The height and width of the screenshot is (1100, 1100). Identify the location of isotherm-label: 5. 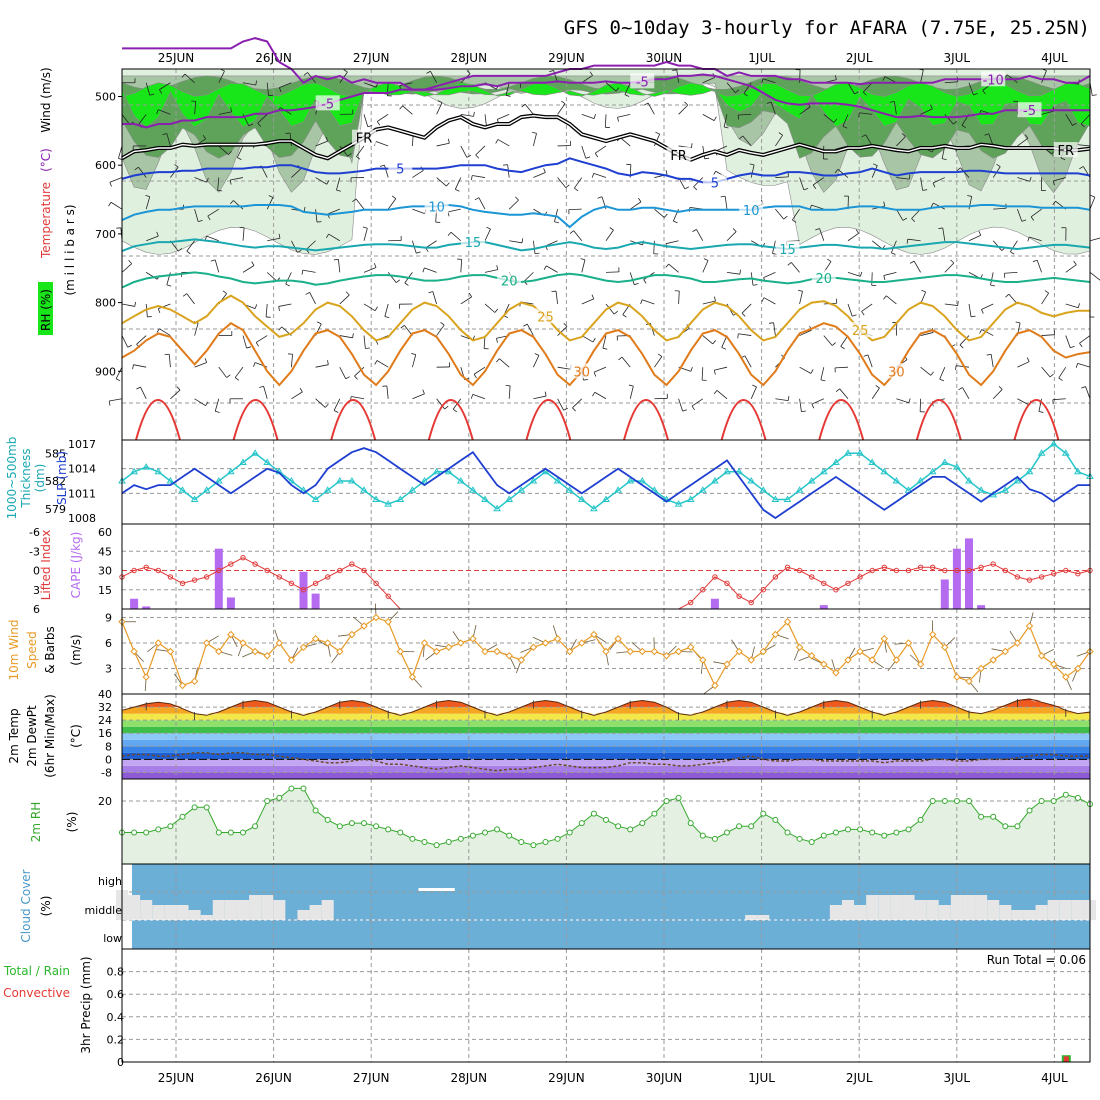
(400, 170).